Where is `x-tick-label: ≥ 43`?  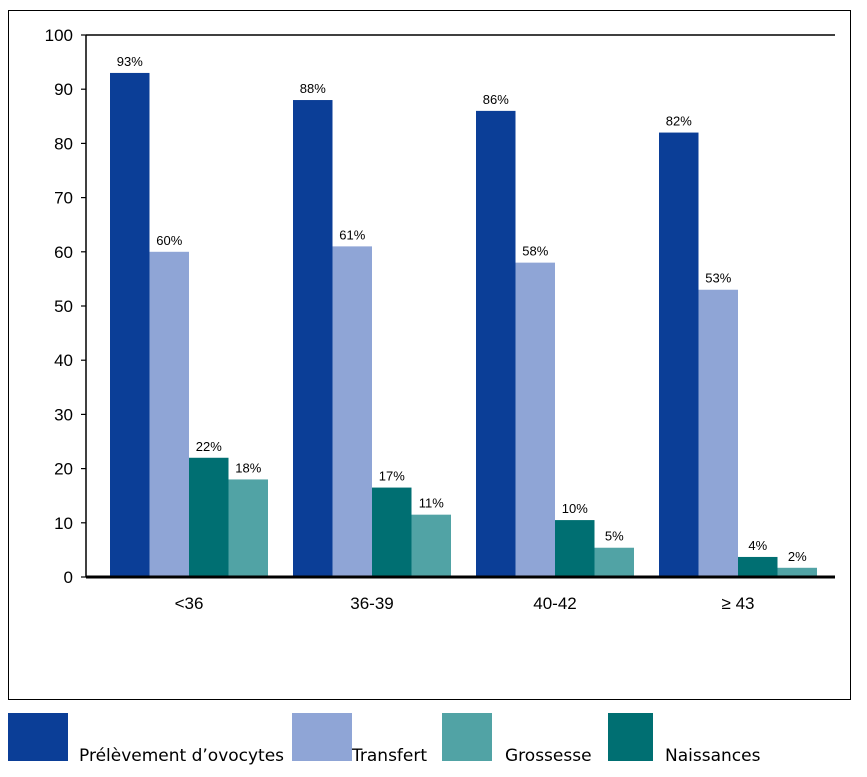
x-tick-label: ≥ 43 is located at coordinates (738, 603).